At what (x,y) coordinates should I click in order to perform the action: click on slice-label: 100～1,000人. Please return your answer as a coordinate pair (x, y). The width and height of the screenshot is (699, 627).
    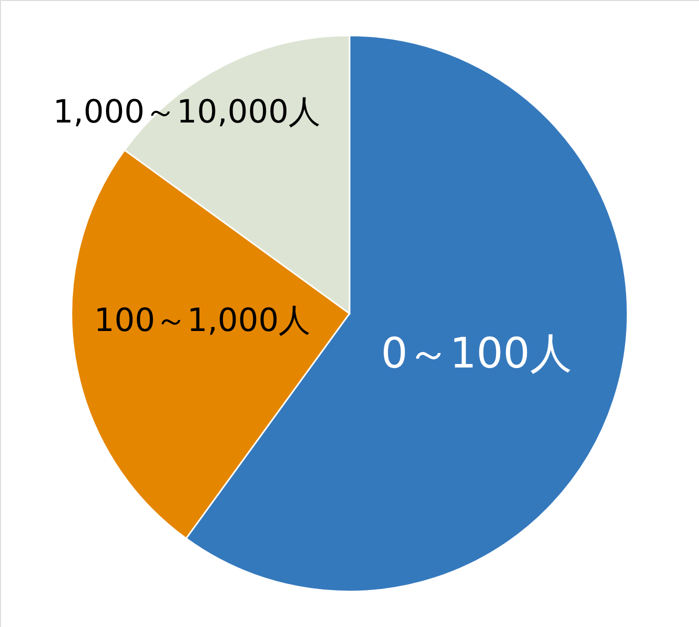
    Looking at the image, I should click on (202, 320).